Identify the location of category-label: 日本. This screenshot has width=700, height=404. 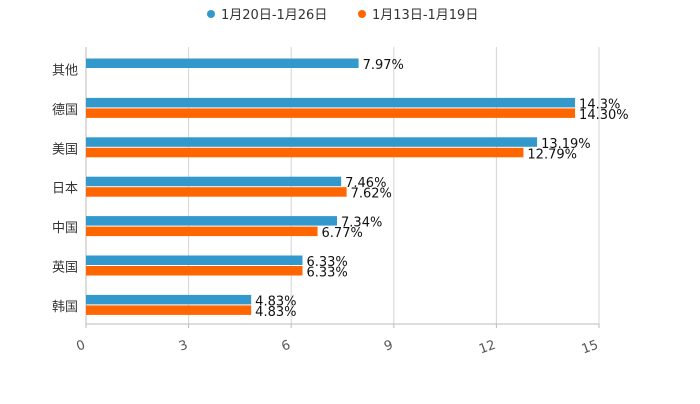
(65, 189).